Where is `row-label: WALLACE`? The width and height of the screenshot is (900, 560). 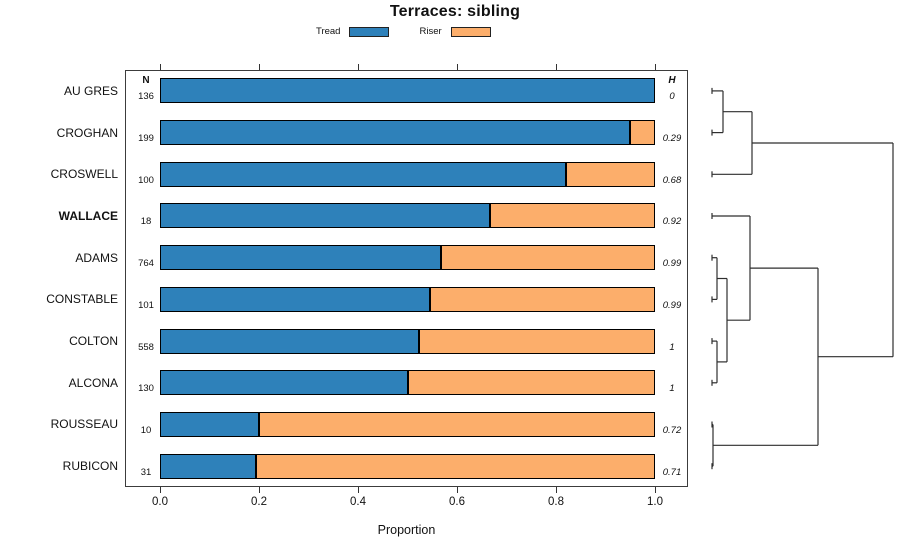 row-label: WALLACE is located at coordinates (88, 215).